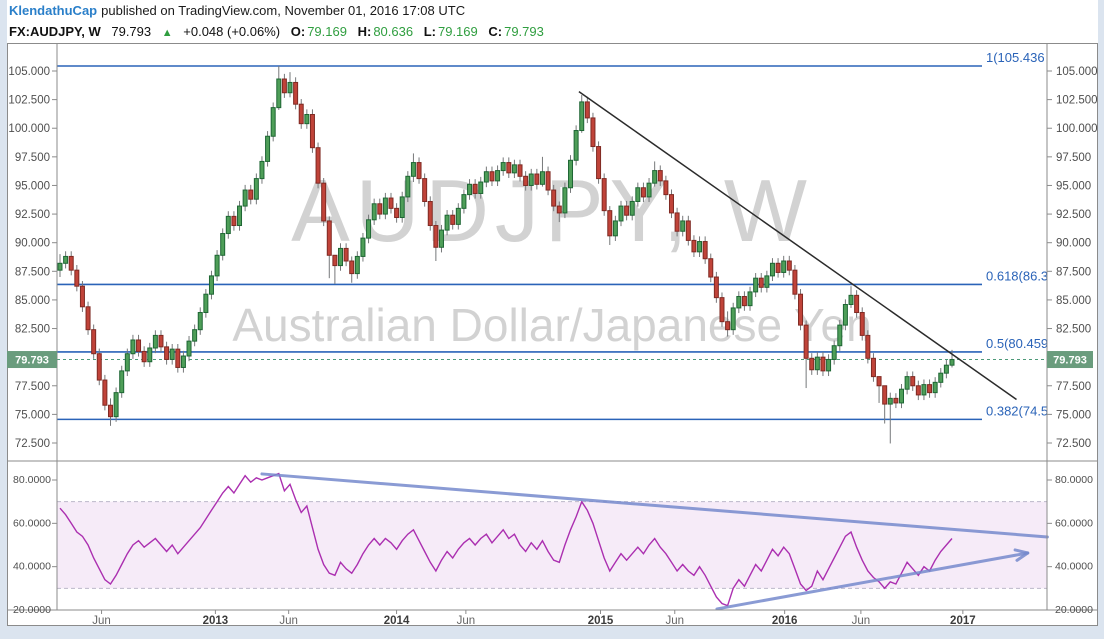 Image resolution: width=1104 pixels, height=639 pixels. Describe the element at coordinates (131, 31) in the screenshot. I see `last-price-value: 79.793` at that location.